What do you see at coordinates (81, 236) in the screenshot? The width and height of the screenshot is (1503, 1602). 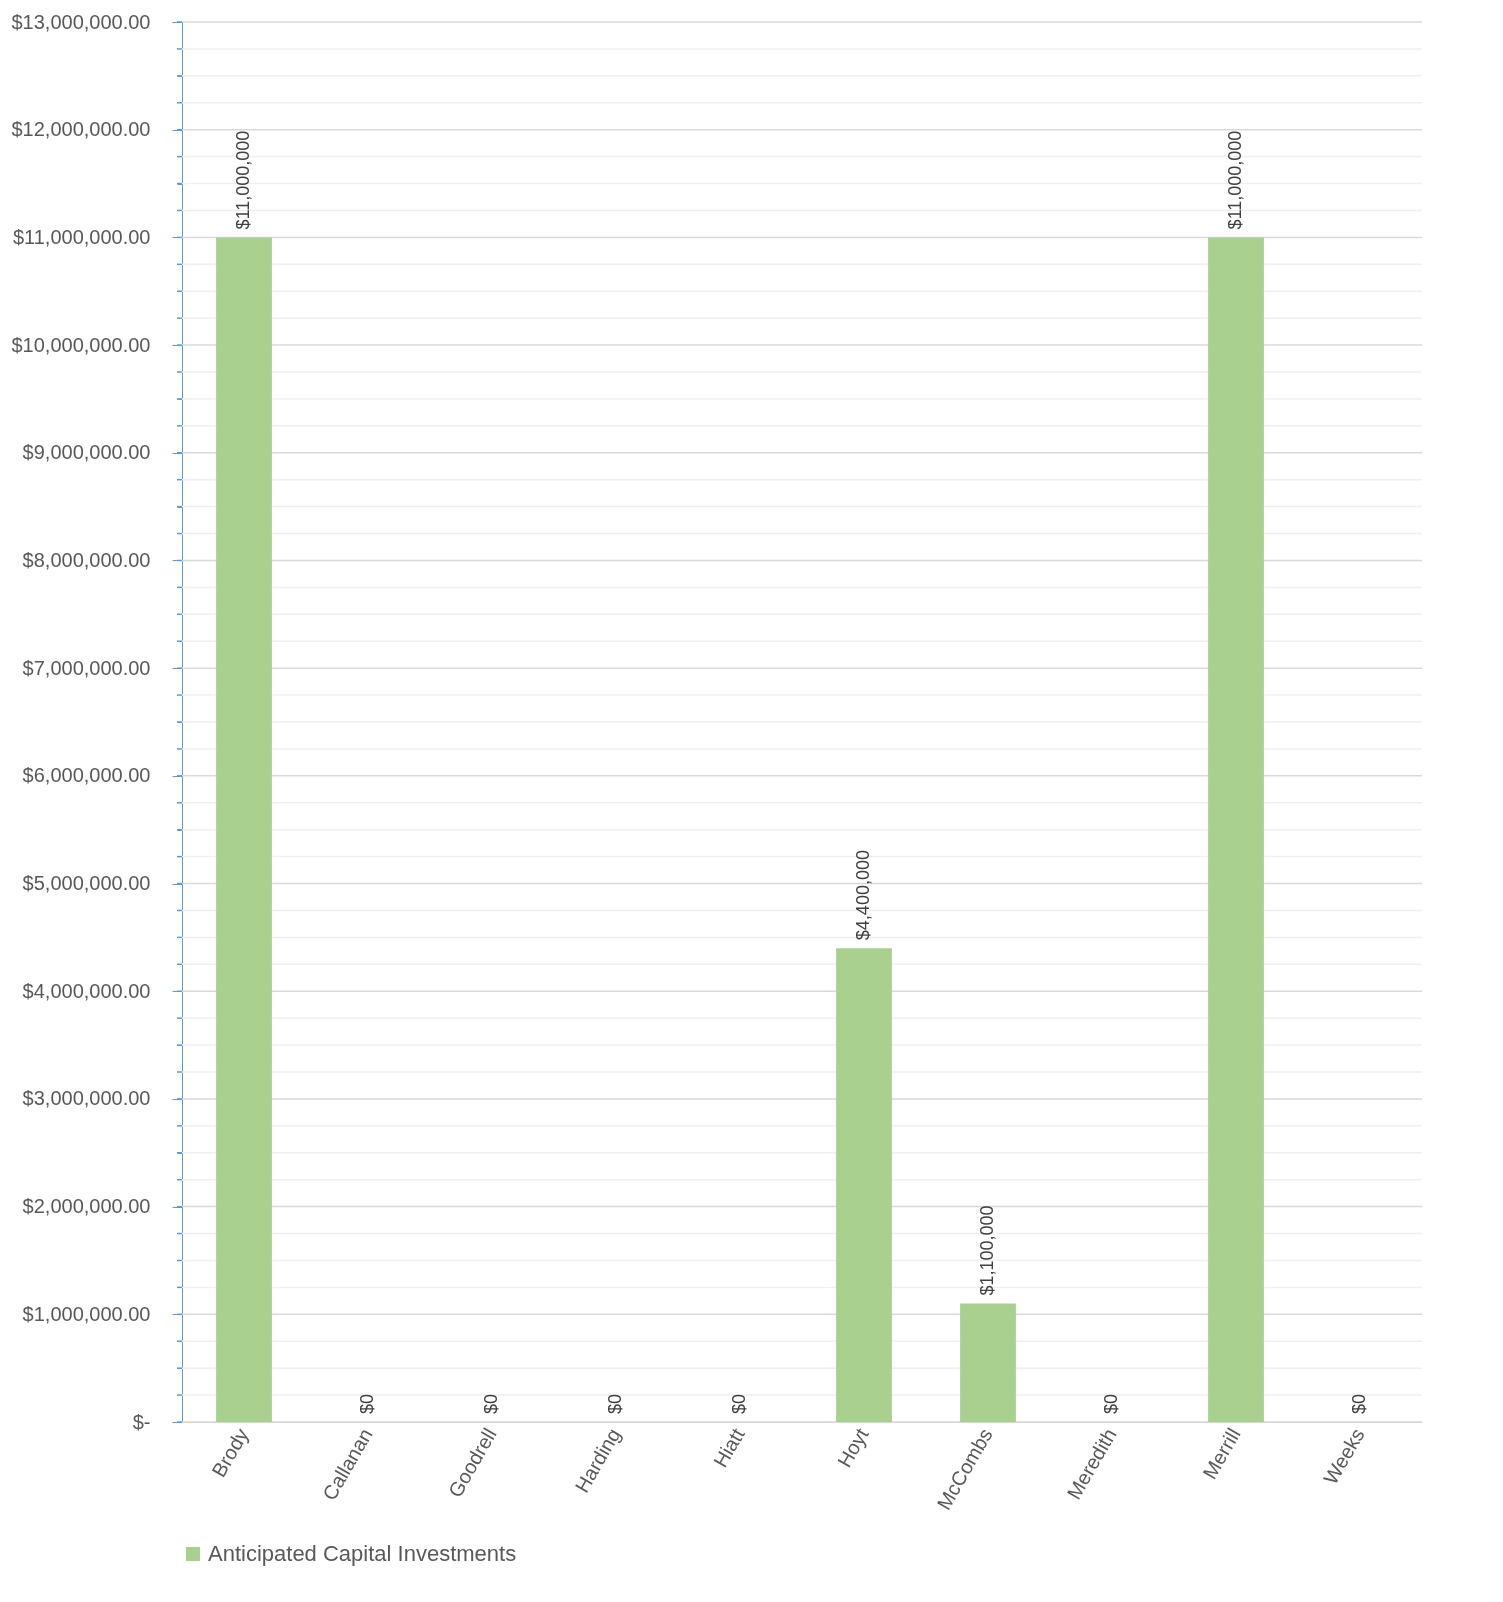 I see `y-tick-label: $11,000,000.00` at bounding box center [81, 236].